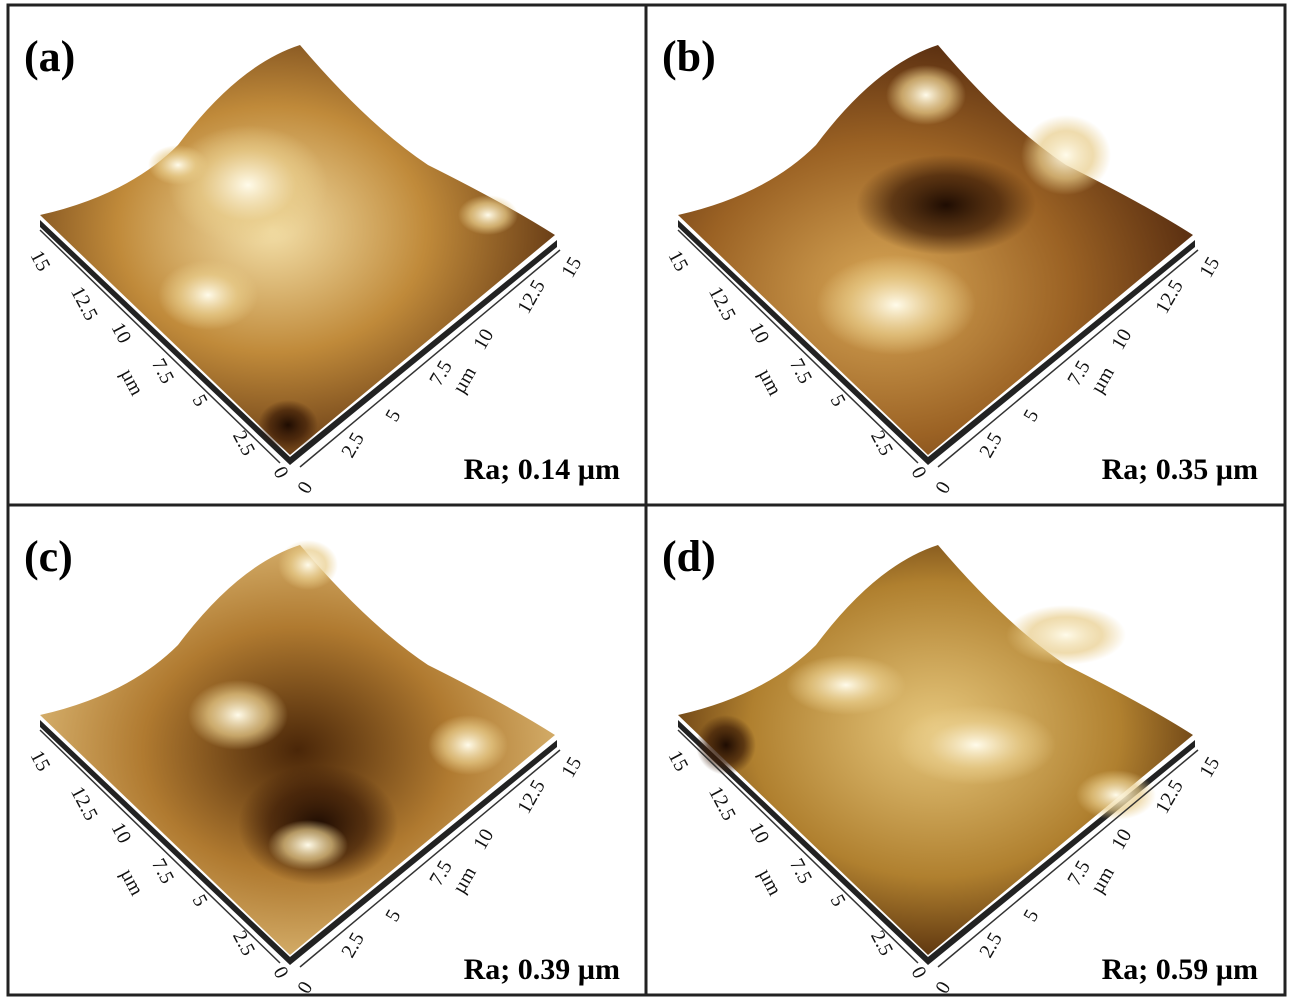 The image size is (1291, 1000). Describe the element at coordinates (689, 56) in the screenshot. I see `panel-label: (b)` at that location.